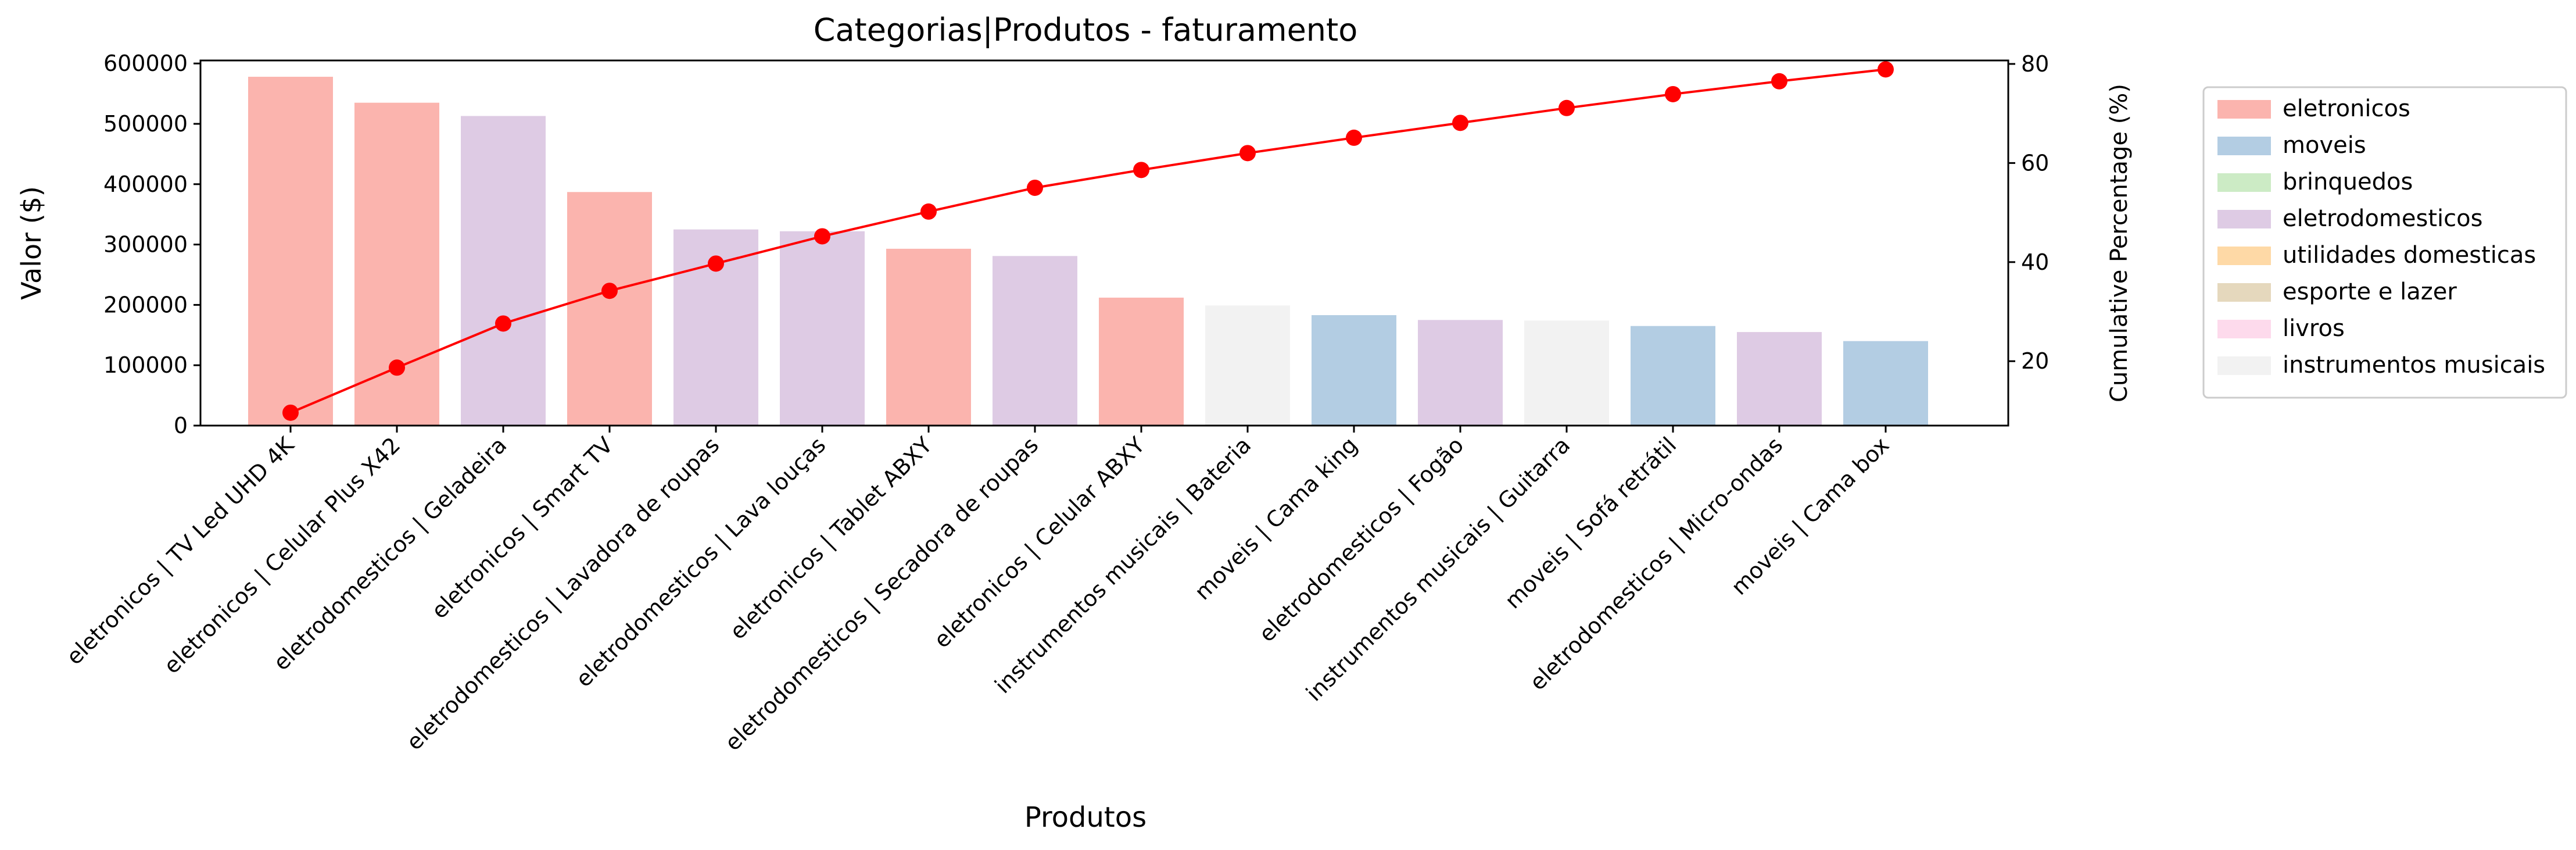 This screenshot has width=2576, height=850. I want to click on legend-label: esporte e lazer, so click(2370, 291).